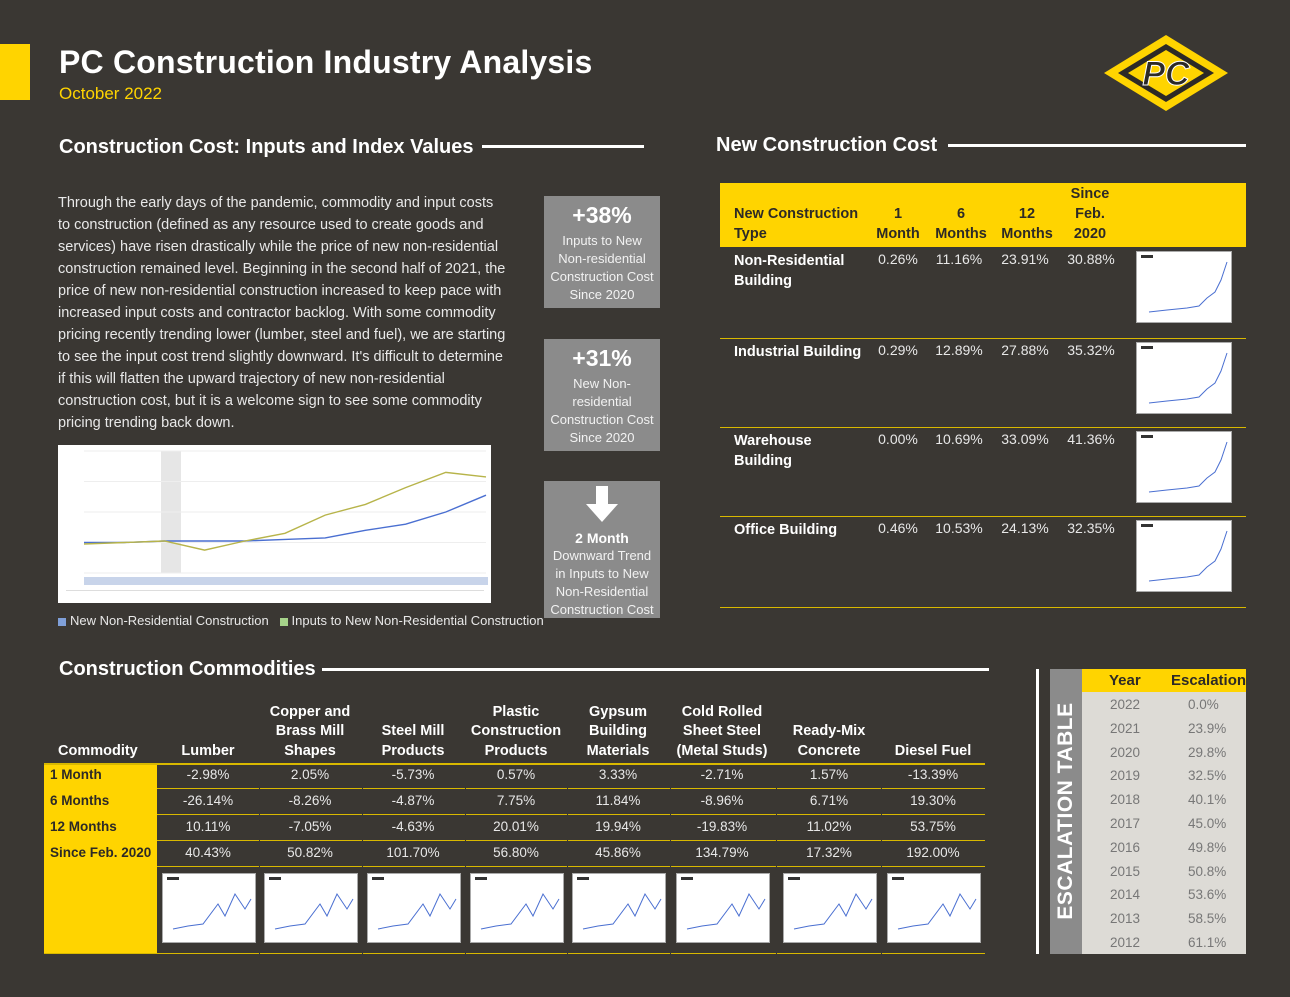  I want to click on commodity-col-header: Gypsum Building Materials, so click(618, 731).